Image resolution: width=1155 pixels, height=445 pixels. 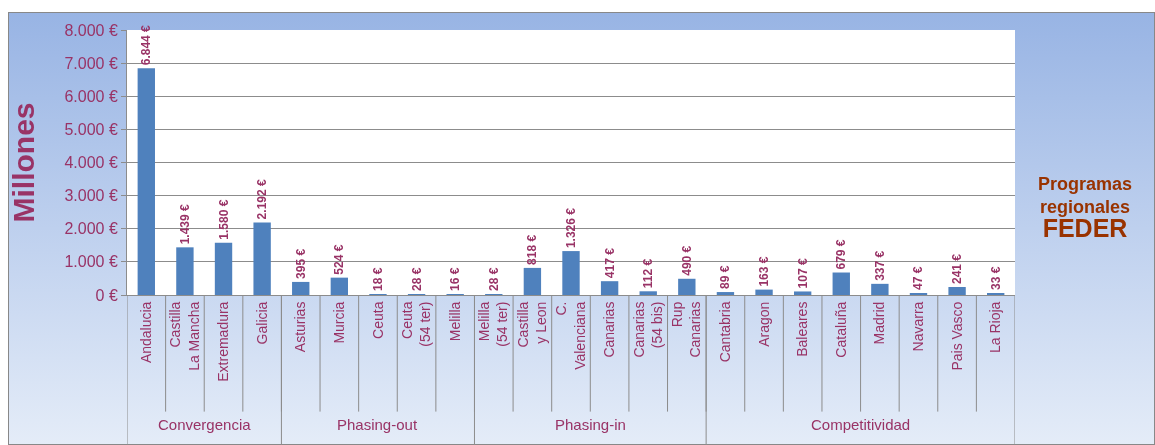 I want to click on y-tick-label: 8.000 €, so click(x=91, y=30).